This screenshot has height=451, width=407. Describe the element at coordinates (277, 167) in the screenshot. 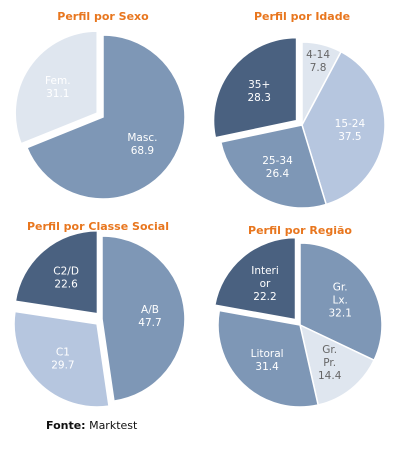

I see `slice-label: 25-34 26.4` at that location.